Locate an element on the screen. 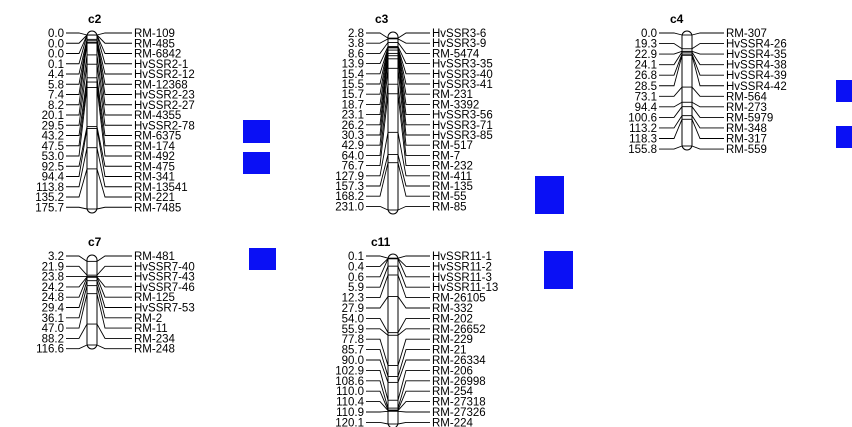 Image resolution: width=852 pixels, height=427 pixels. marker-position: 94.4 is located at coordinates (53, 178).